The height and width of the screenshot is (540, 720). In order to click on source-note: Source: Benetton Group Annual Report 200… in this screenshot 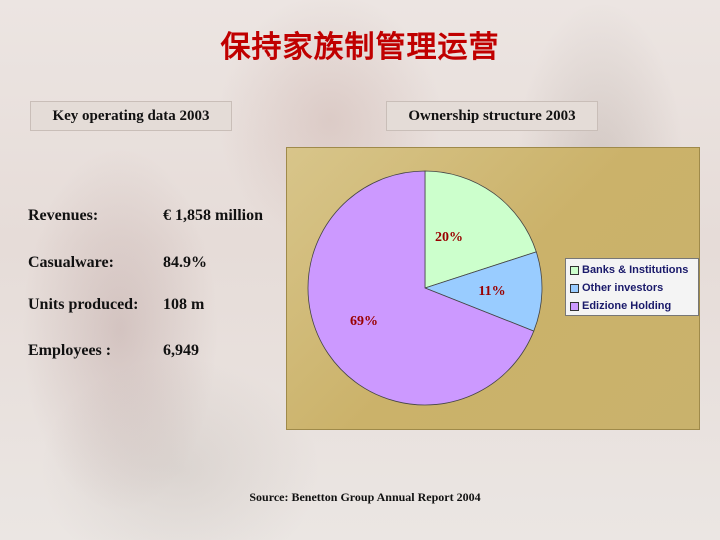, I will do `click(365, 497)`.